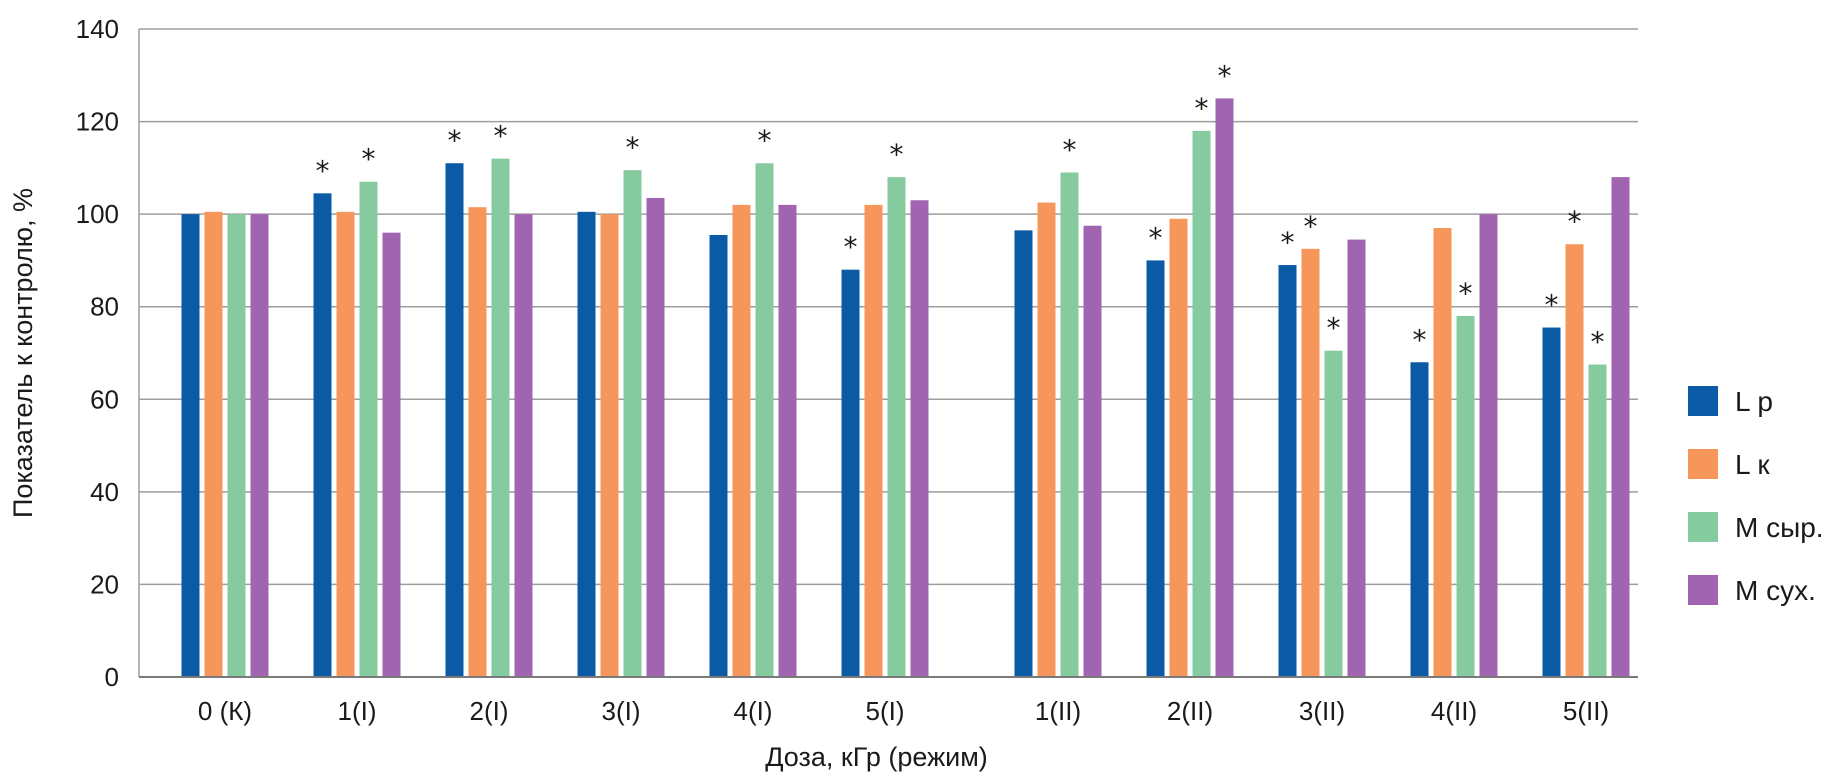 The width and height of the screenshot is (1843, 780). I want to click on y-tick-label: 0, so click(112, 677).